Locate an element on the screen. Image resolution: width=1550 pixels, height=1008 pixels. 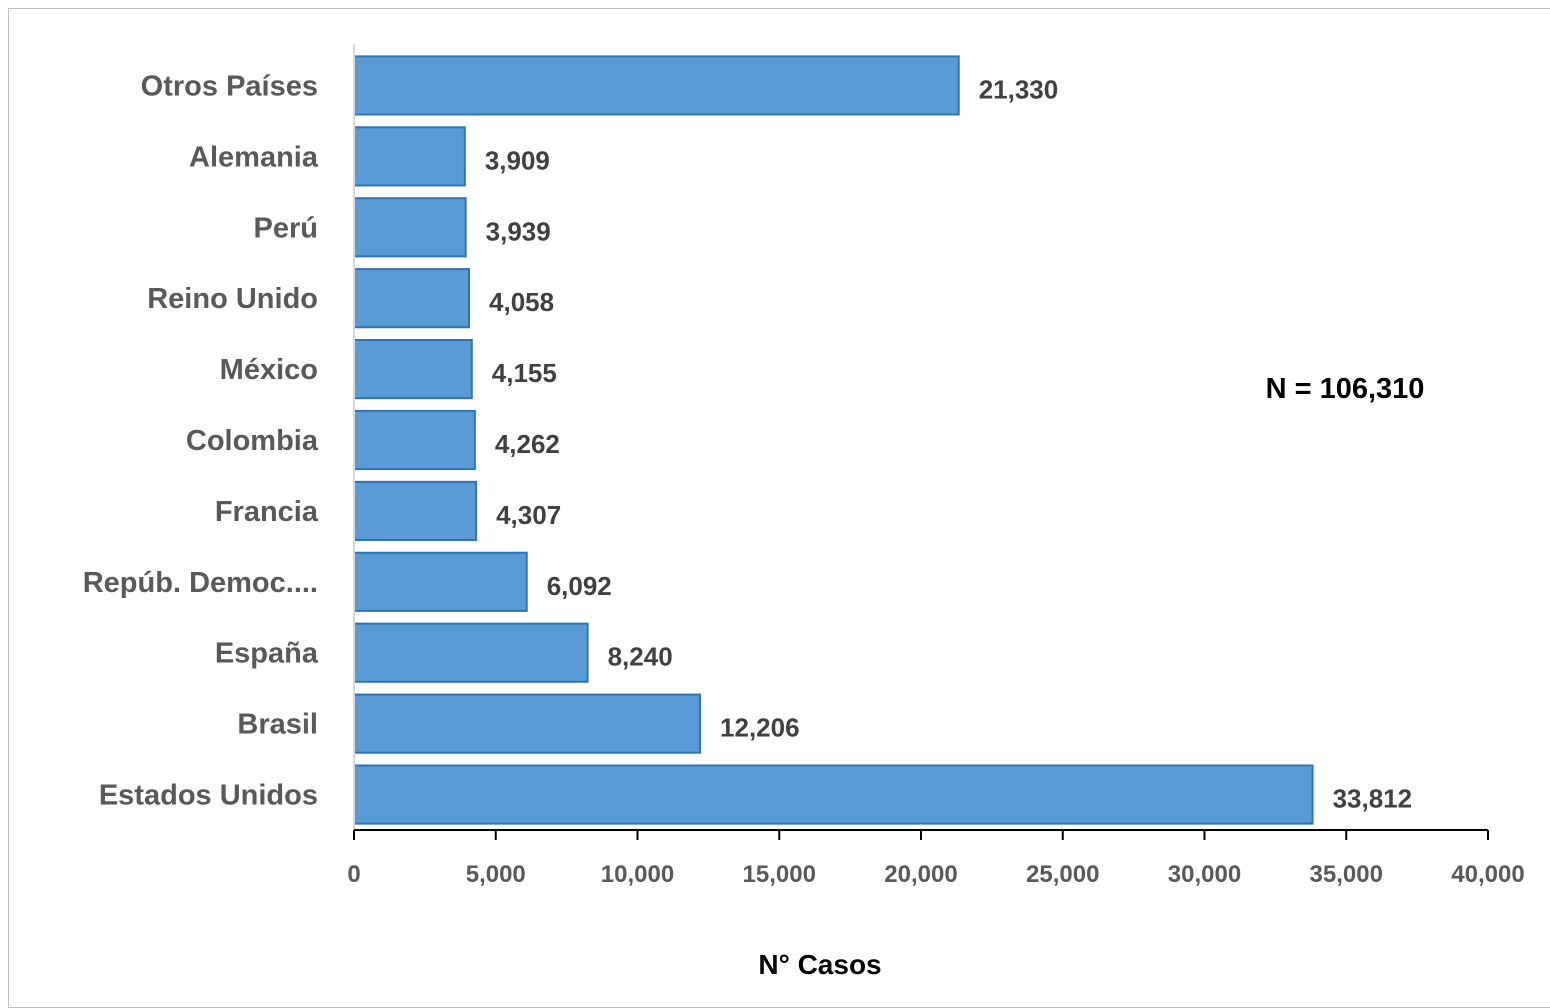
data-label-8: 3,939 is located at coordinates (518, 231).